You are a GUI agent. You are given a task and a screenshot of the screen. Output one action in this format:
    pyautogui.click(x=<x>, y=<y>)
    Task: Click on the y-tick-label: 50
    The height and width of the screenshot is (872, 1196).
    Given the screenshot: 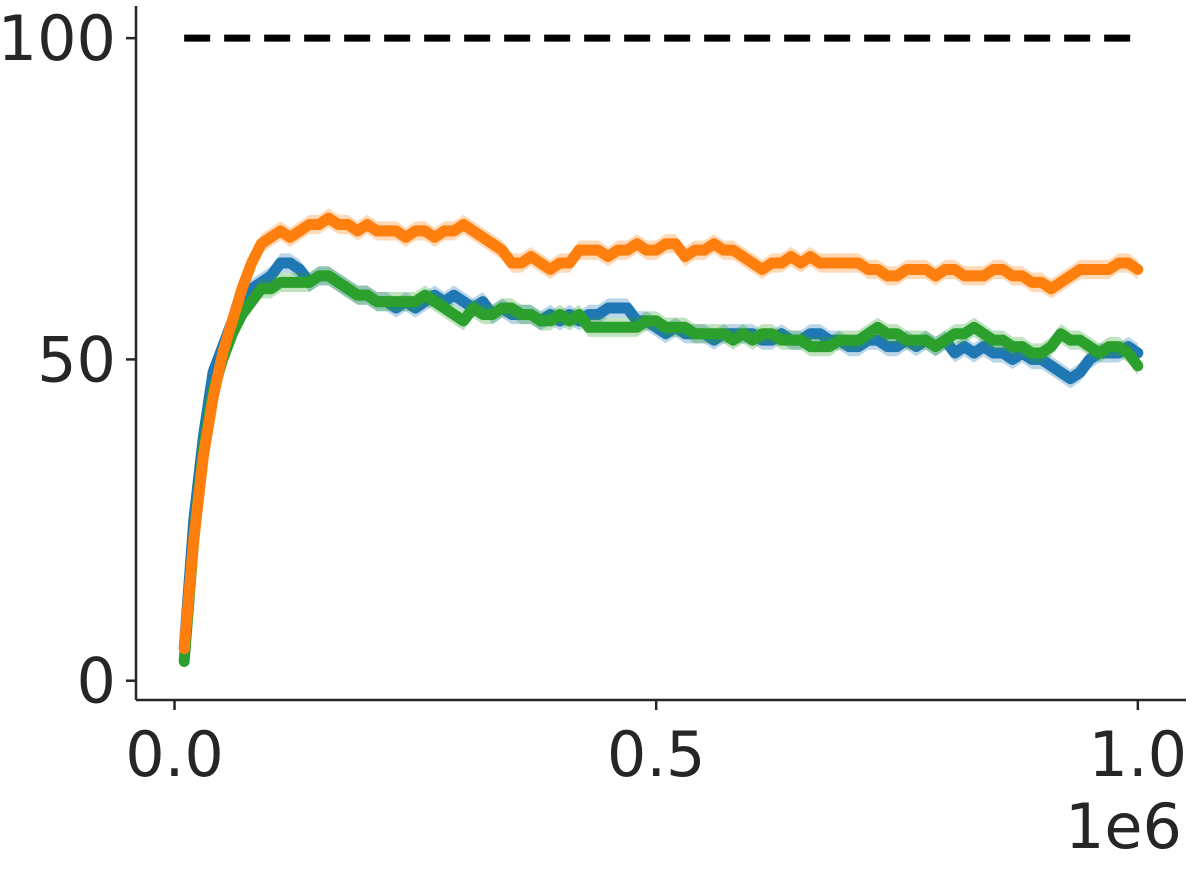 What is the action you would take?
    pyautogui.click(x=76, y=359)
    